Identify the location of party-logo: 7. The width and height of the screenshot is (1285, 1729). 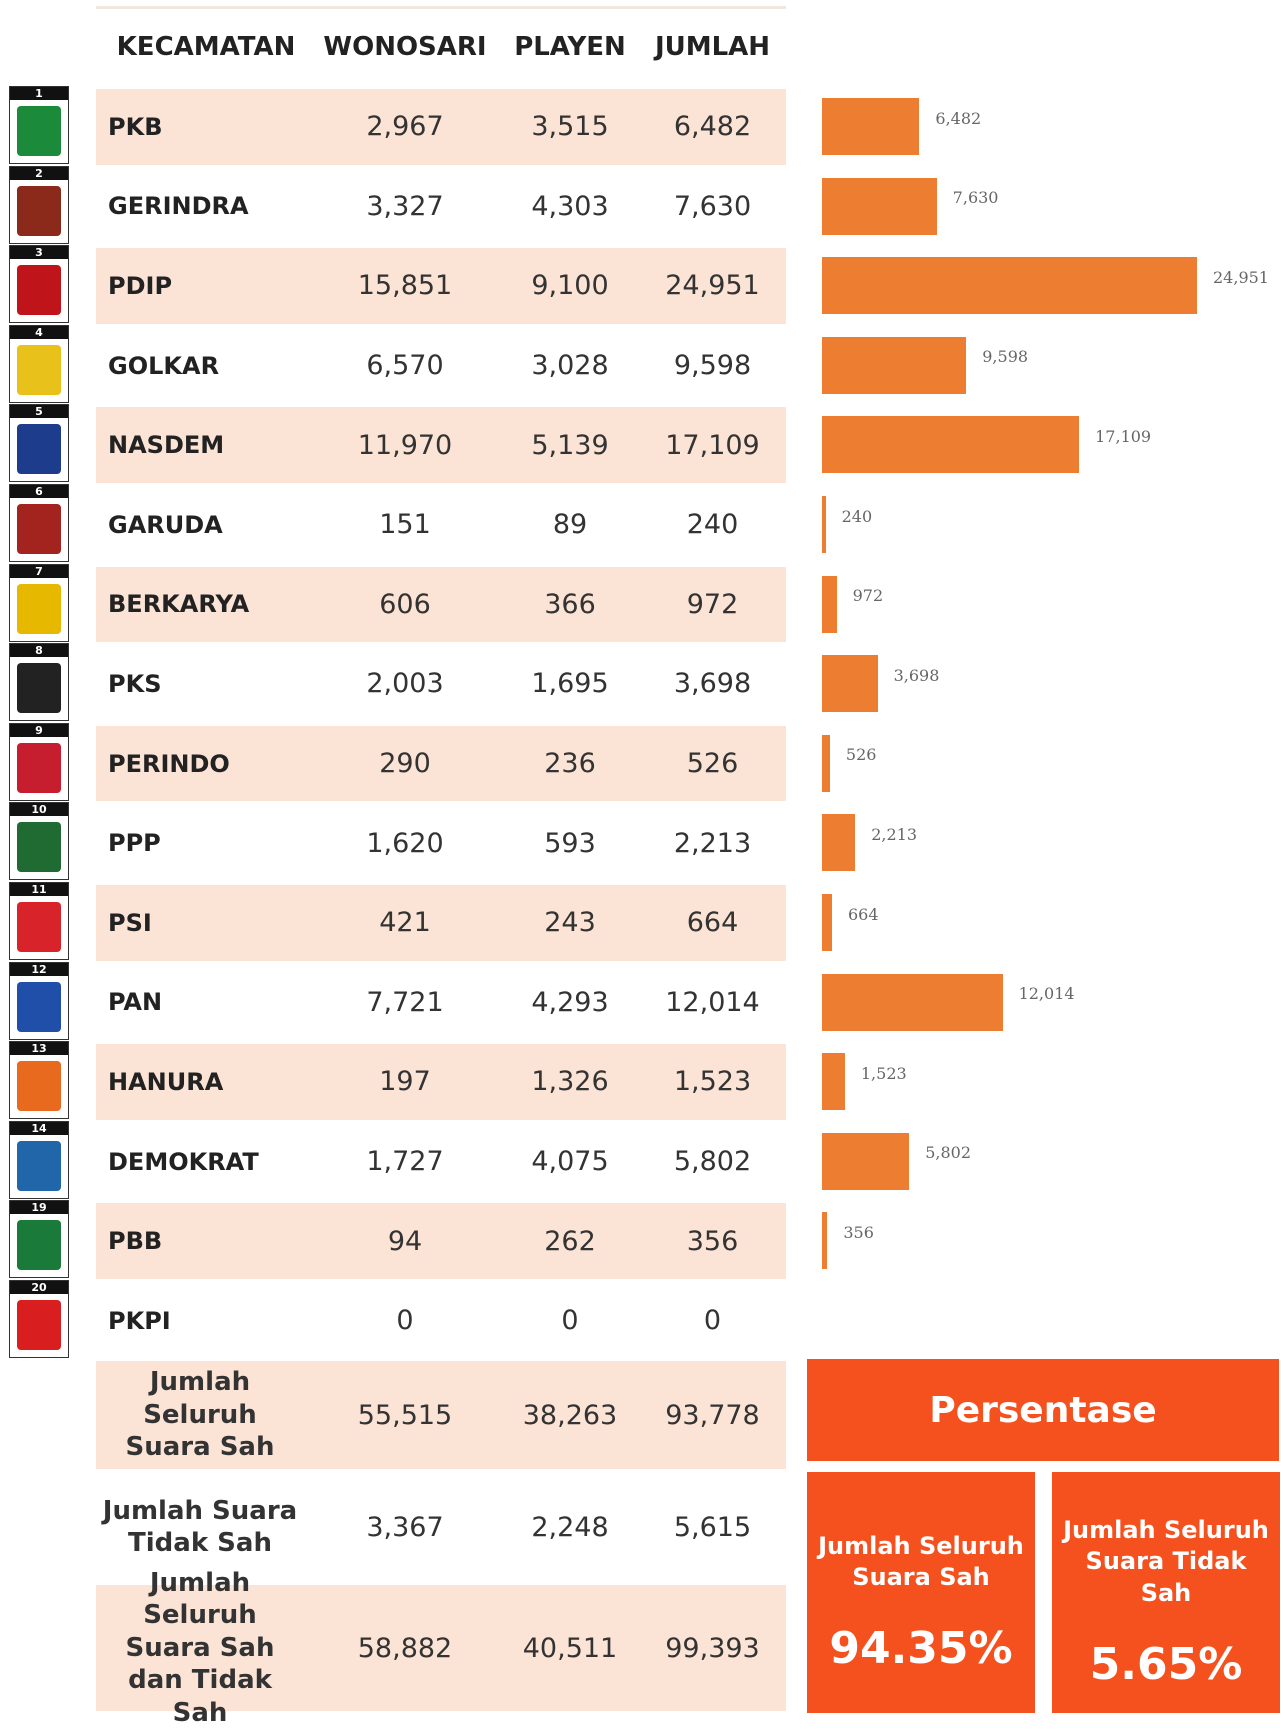
(39, 602).